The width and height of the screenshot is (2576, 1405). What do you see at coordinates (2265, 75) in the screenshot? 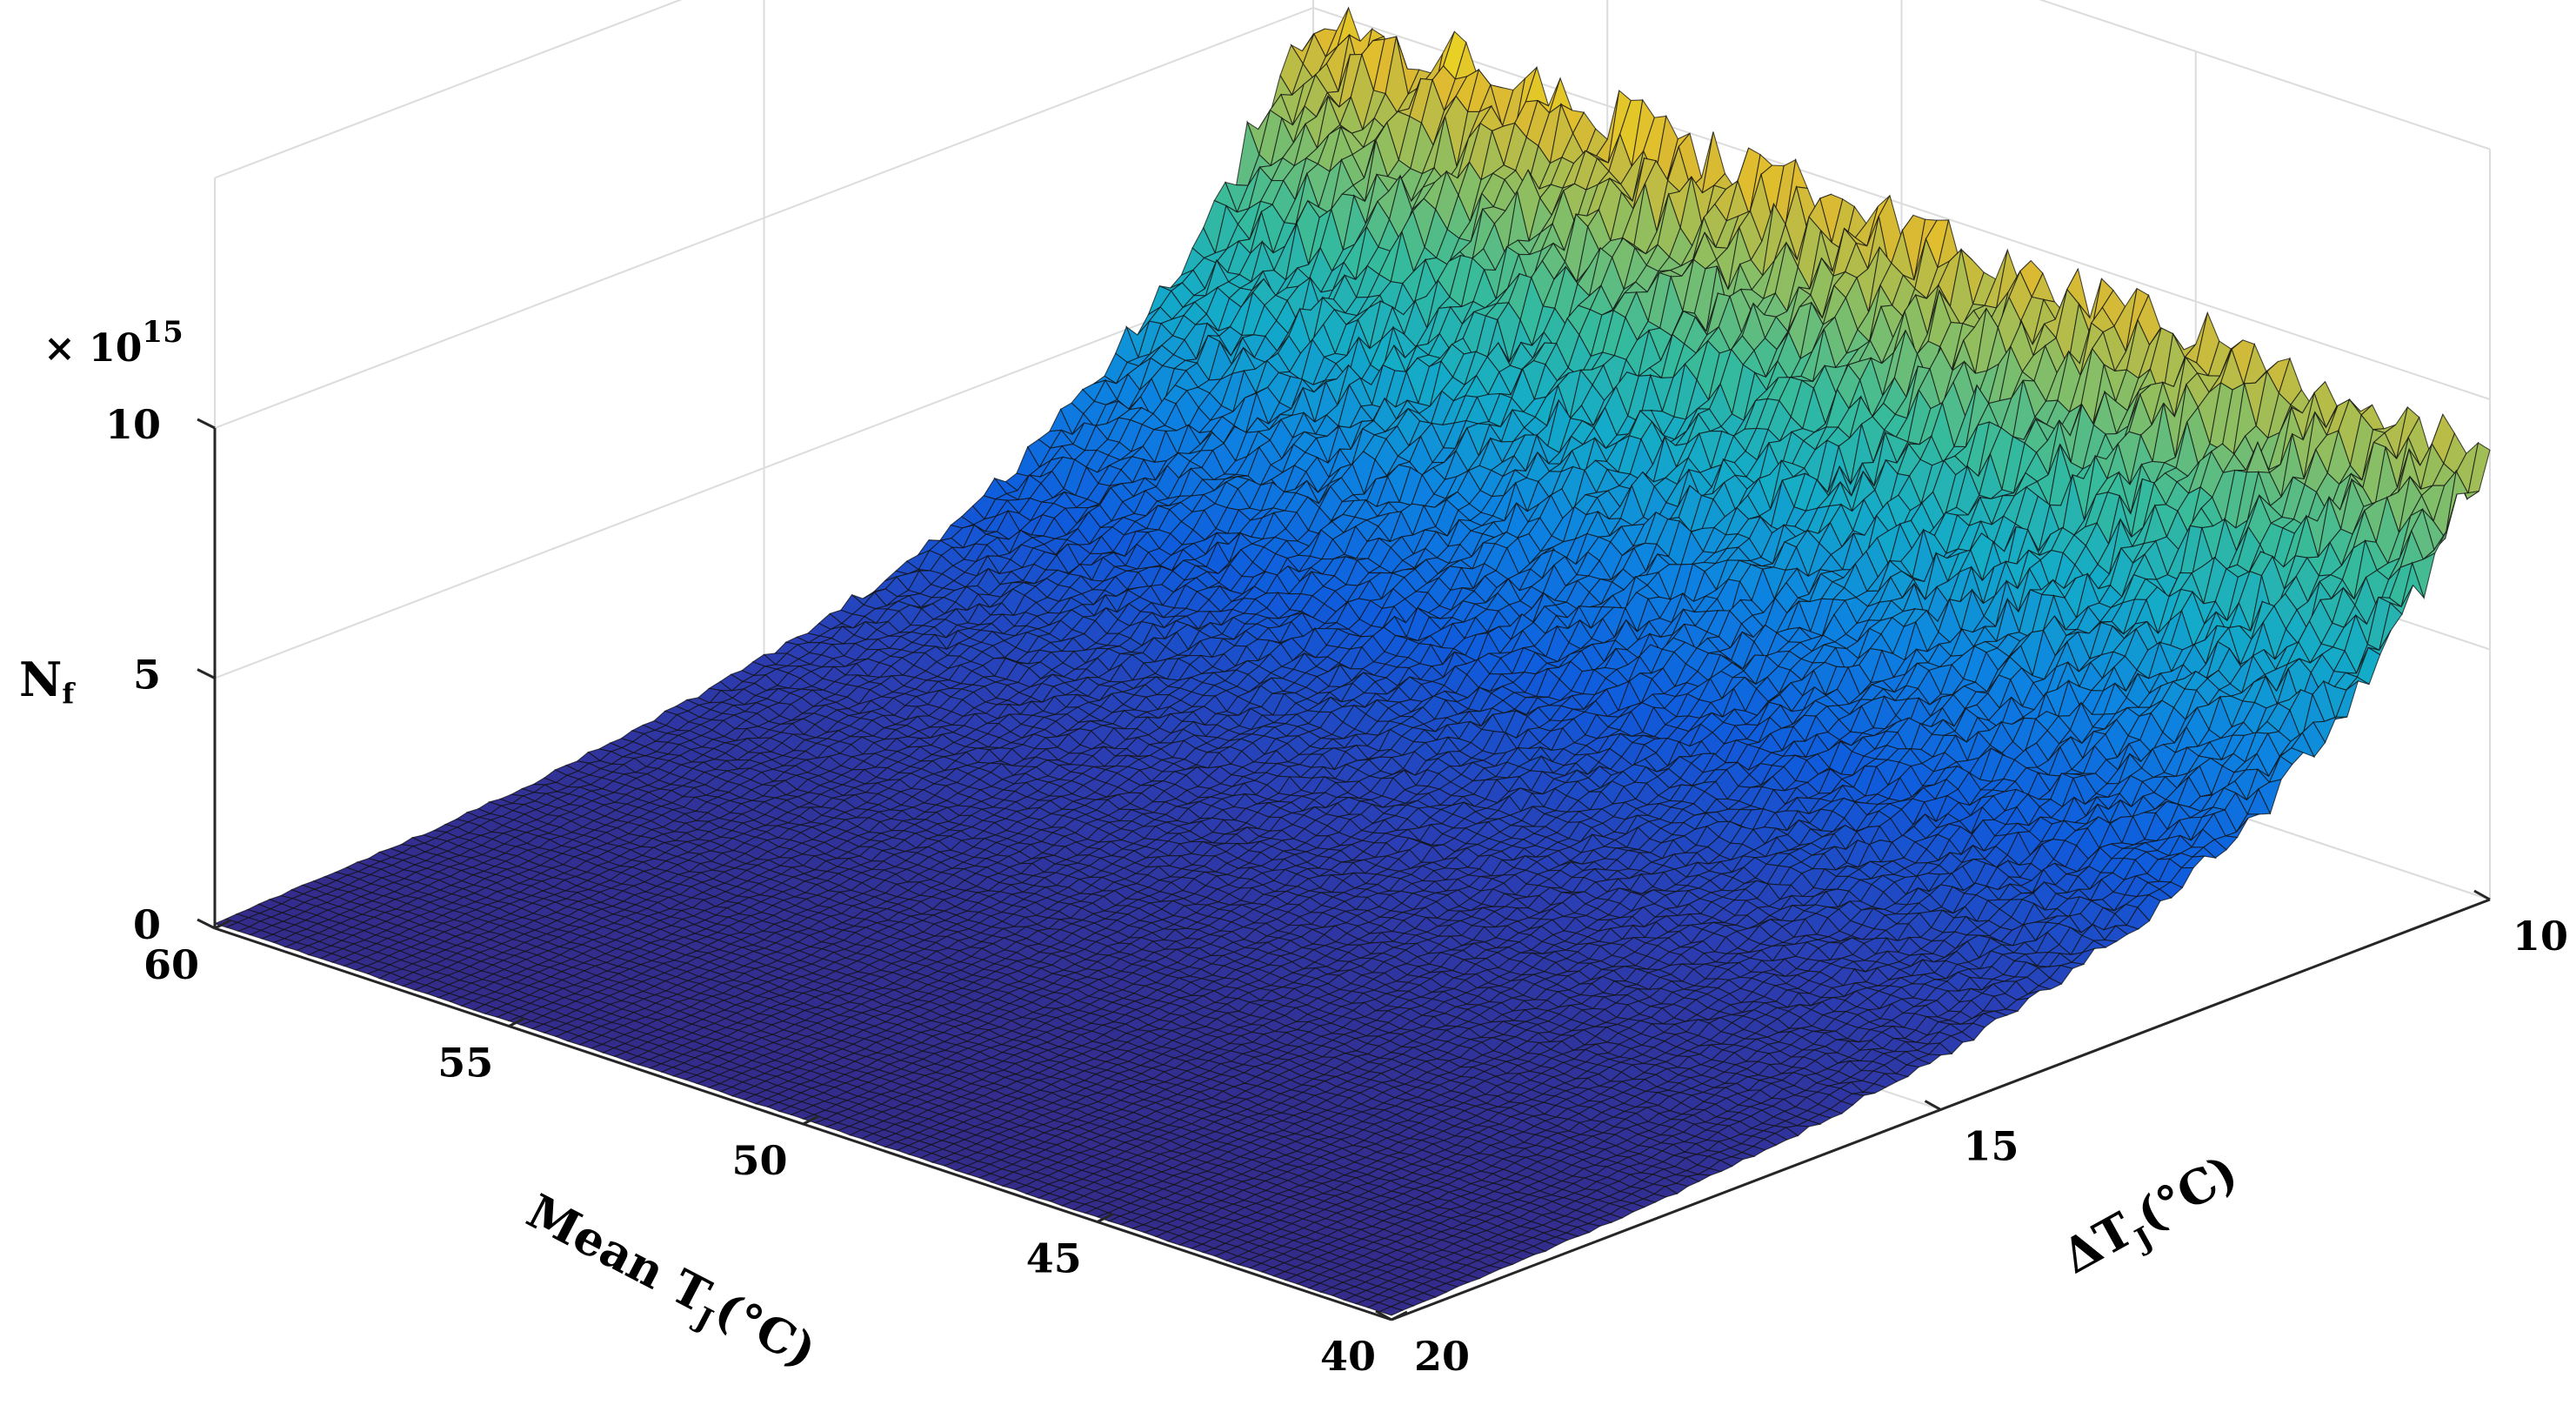
I see `grid-line-z-back-top` at bounding box center [2265, 75].